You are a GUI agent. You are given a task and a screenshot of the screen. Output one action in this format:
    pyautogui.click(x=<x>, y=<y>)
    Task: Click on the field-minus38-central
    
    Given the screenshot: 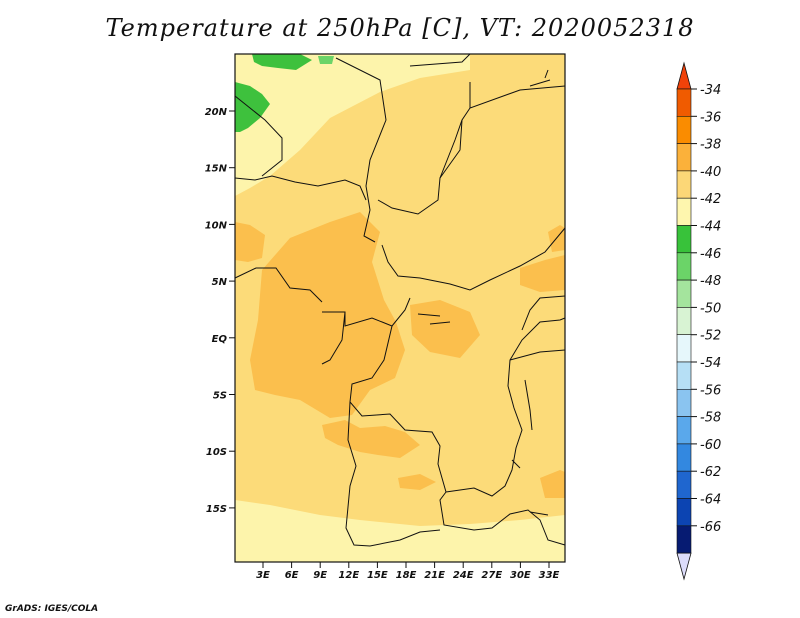 What is the action you would take?
    pyautogui.click(x=327, y=315)
    